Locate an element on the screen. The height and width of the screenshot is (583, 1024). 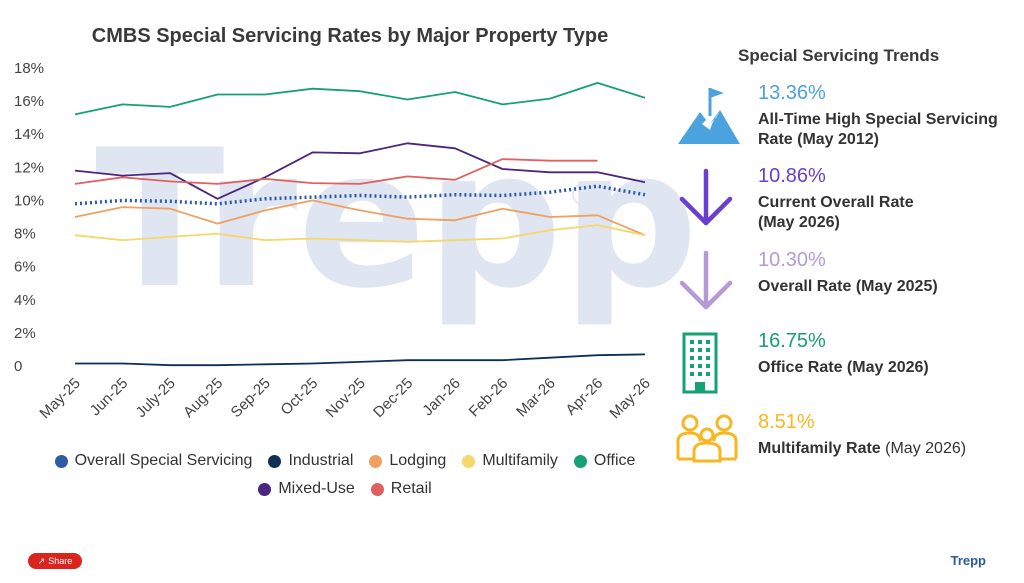
x-tick-label: July-25 is located at coordinates (156, 398).